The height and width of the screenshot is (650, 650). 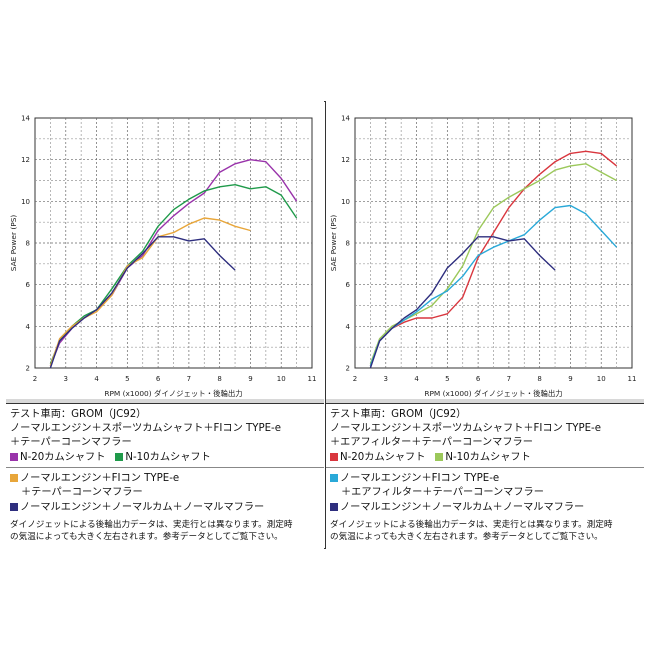 What do you see at coordinates (466, 537) in the screenshot?
I see `right-note-2: の気温によっても大きく左右されます。参考データとしてご覧下さい。` at bounding box center [466, 537].